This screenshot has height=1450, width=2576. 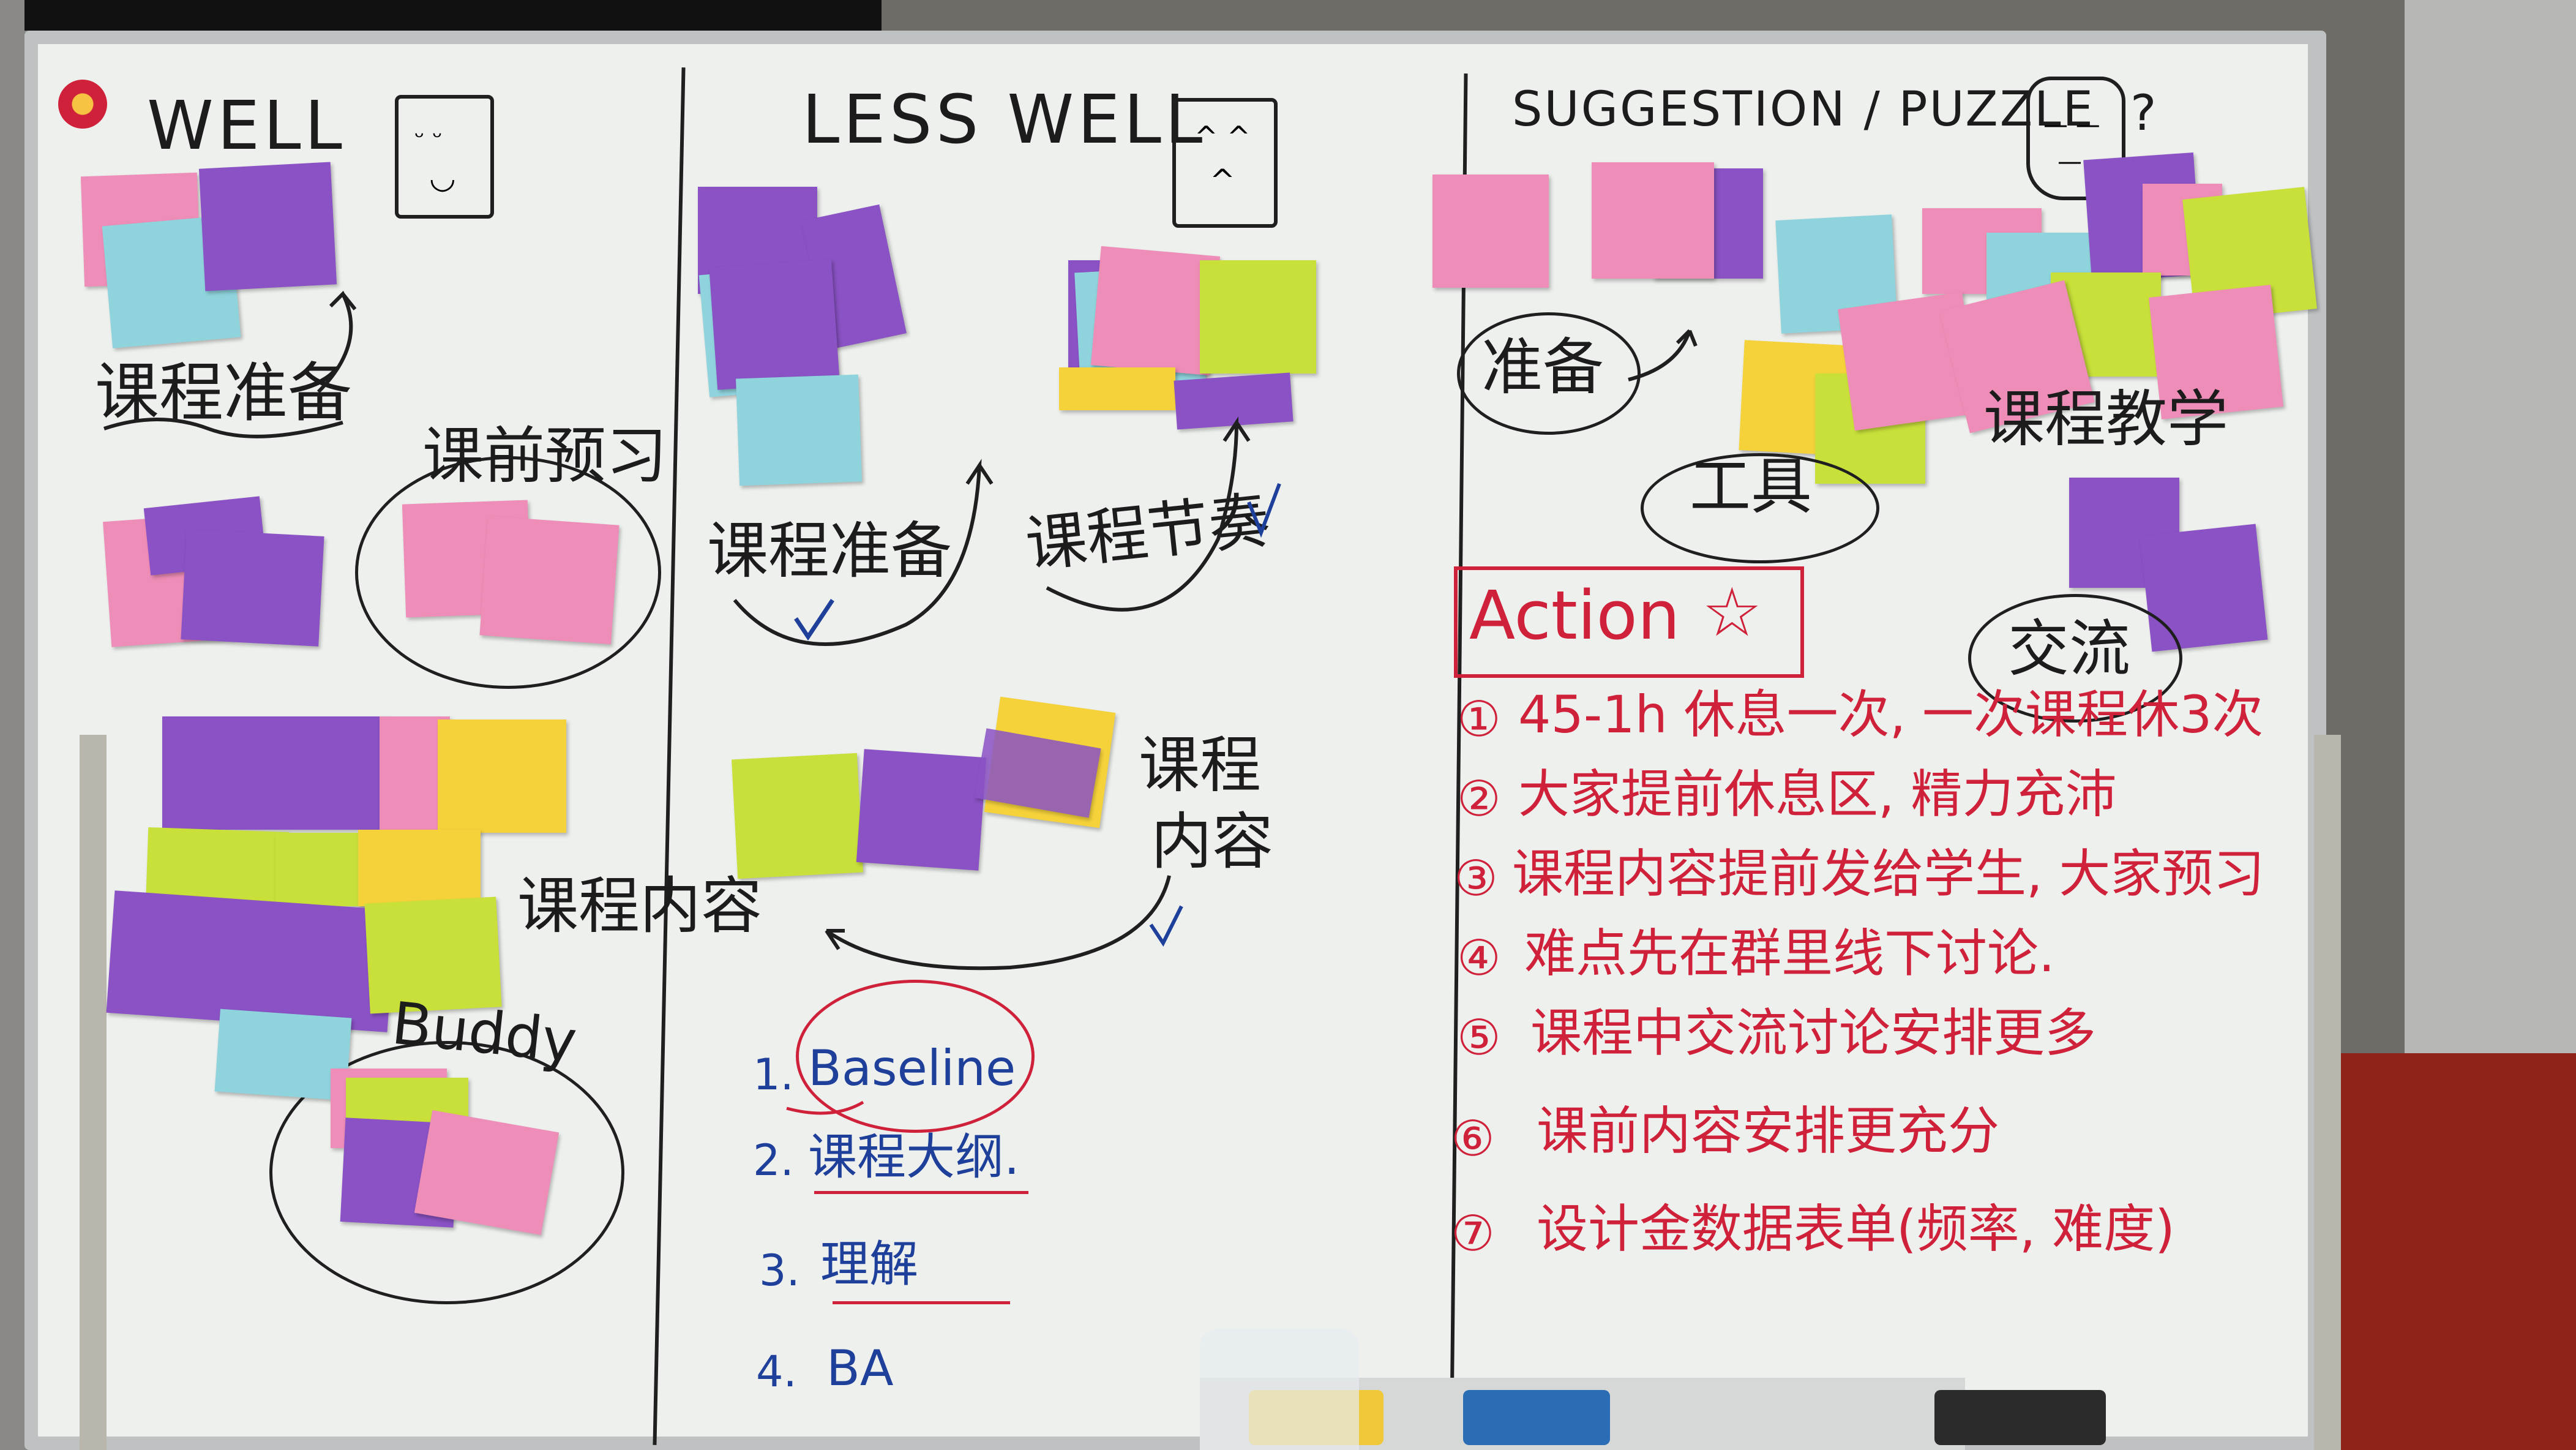 I want to click on label-suggest-prep: 准备, so click(x=1543, y=367).